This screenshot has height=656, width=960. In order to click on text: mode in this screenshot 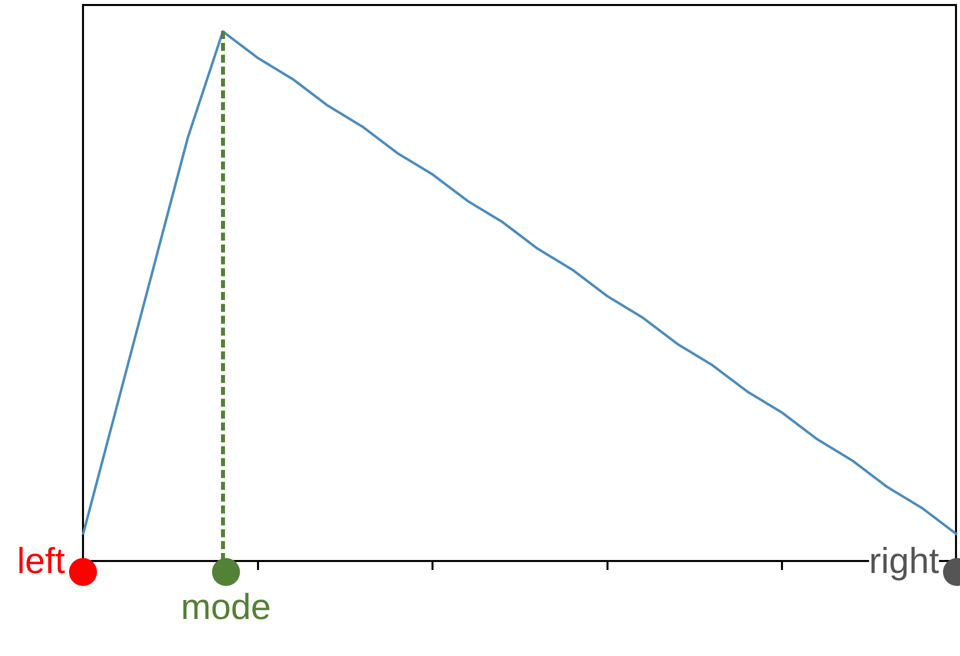, I will do `click(225, 606)`.